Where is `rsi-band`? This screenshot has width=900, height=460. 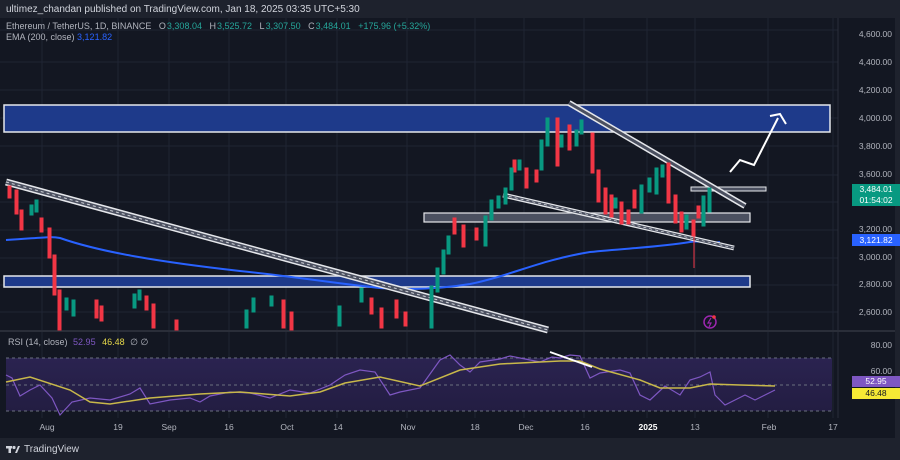
rsi-band is located at coordinates (419, 384).